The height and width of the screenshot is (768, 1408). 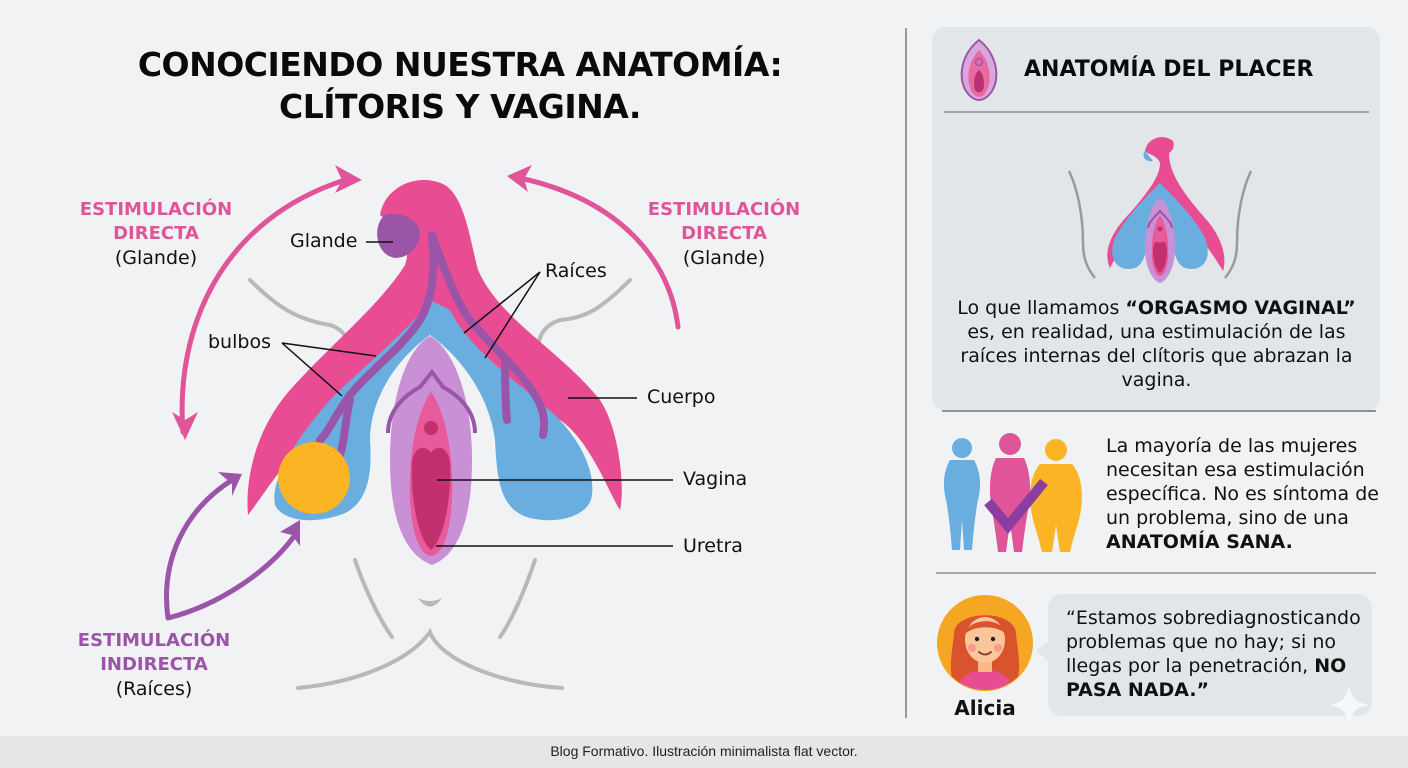 What do you see at coordinates (985, 708) in the screenshot?
I see `avatar-name: Alicia` at bounding box center [985, 708].